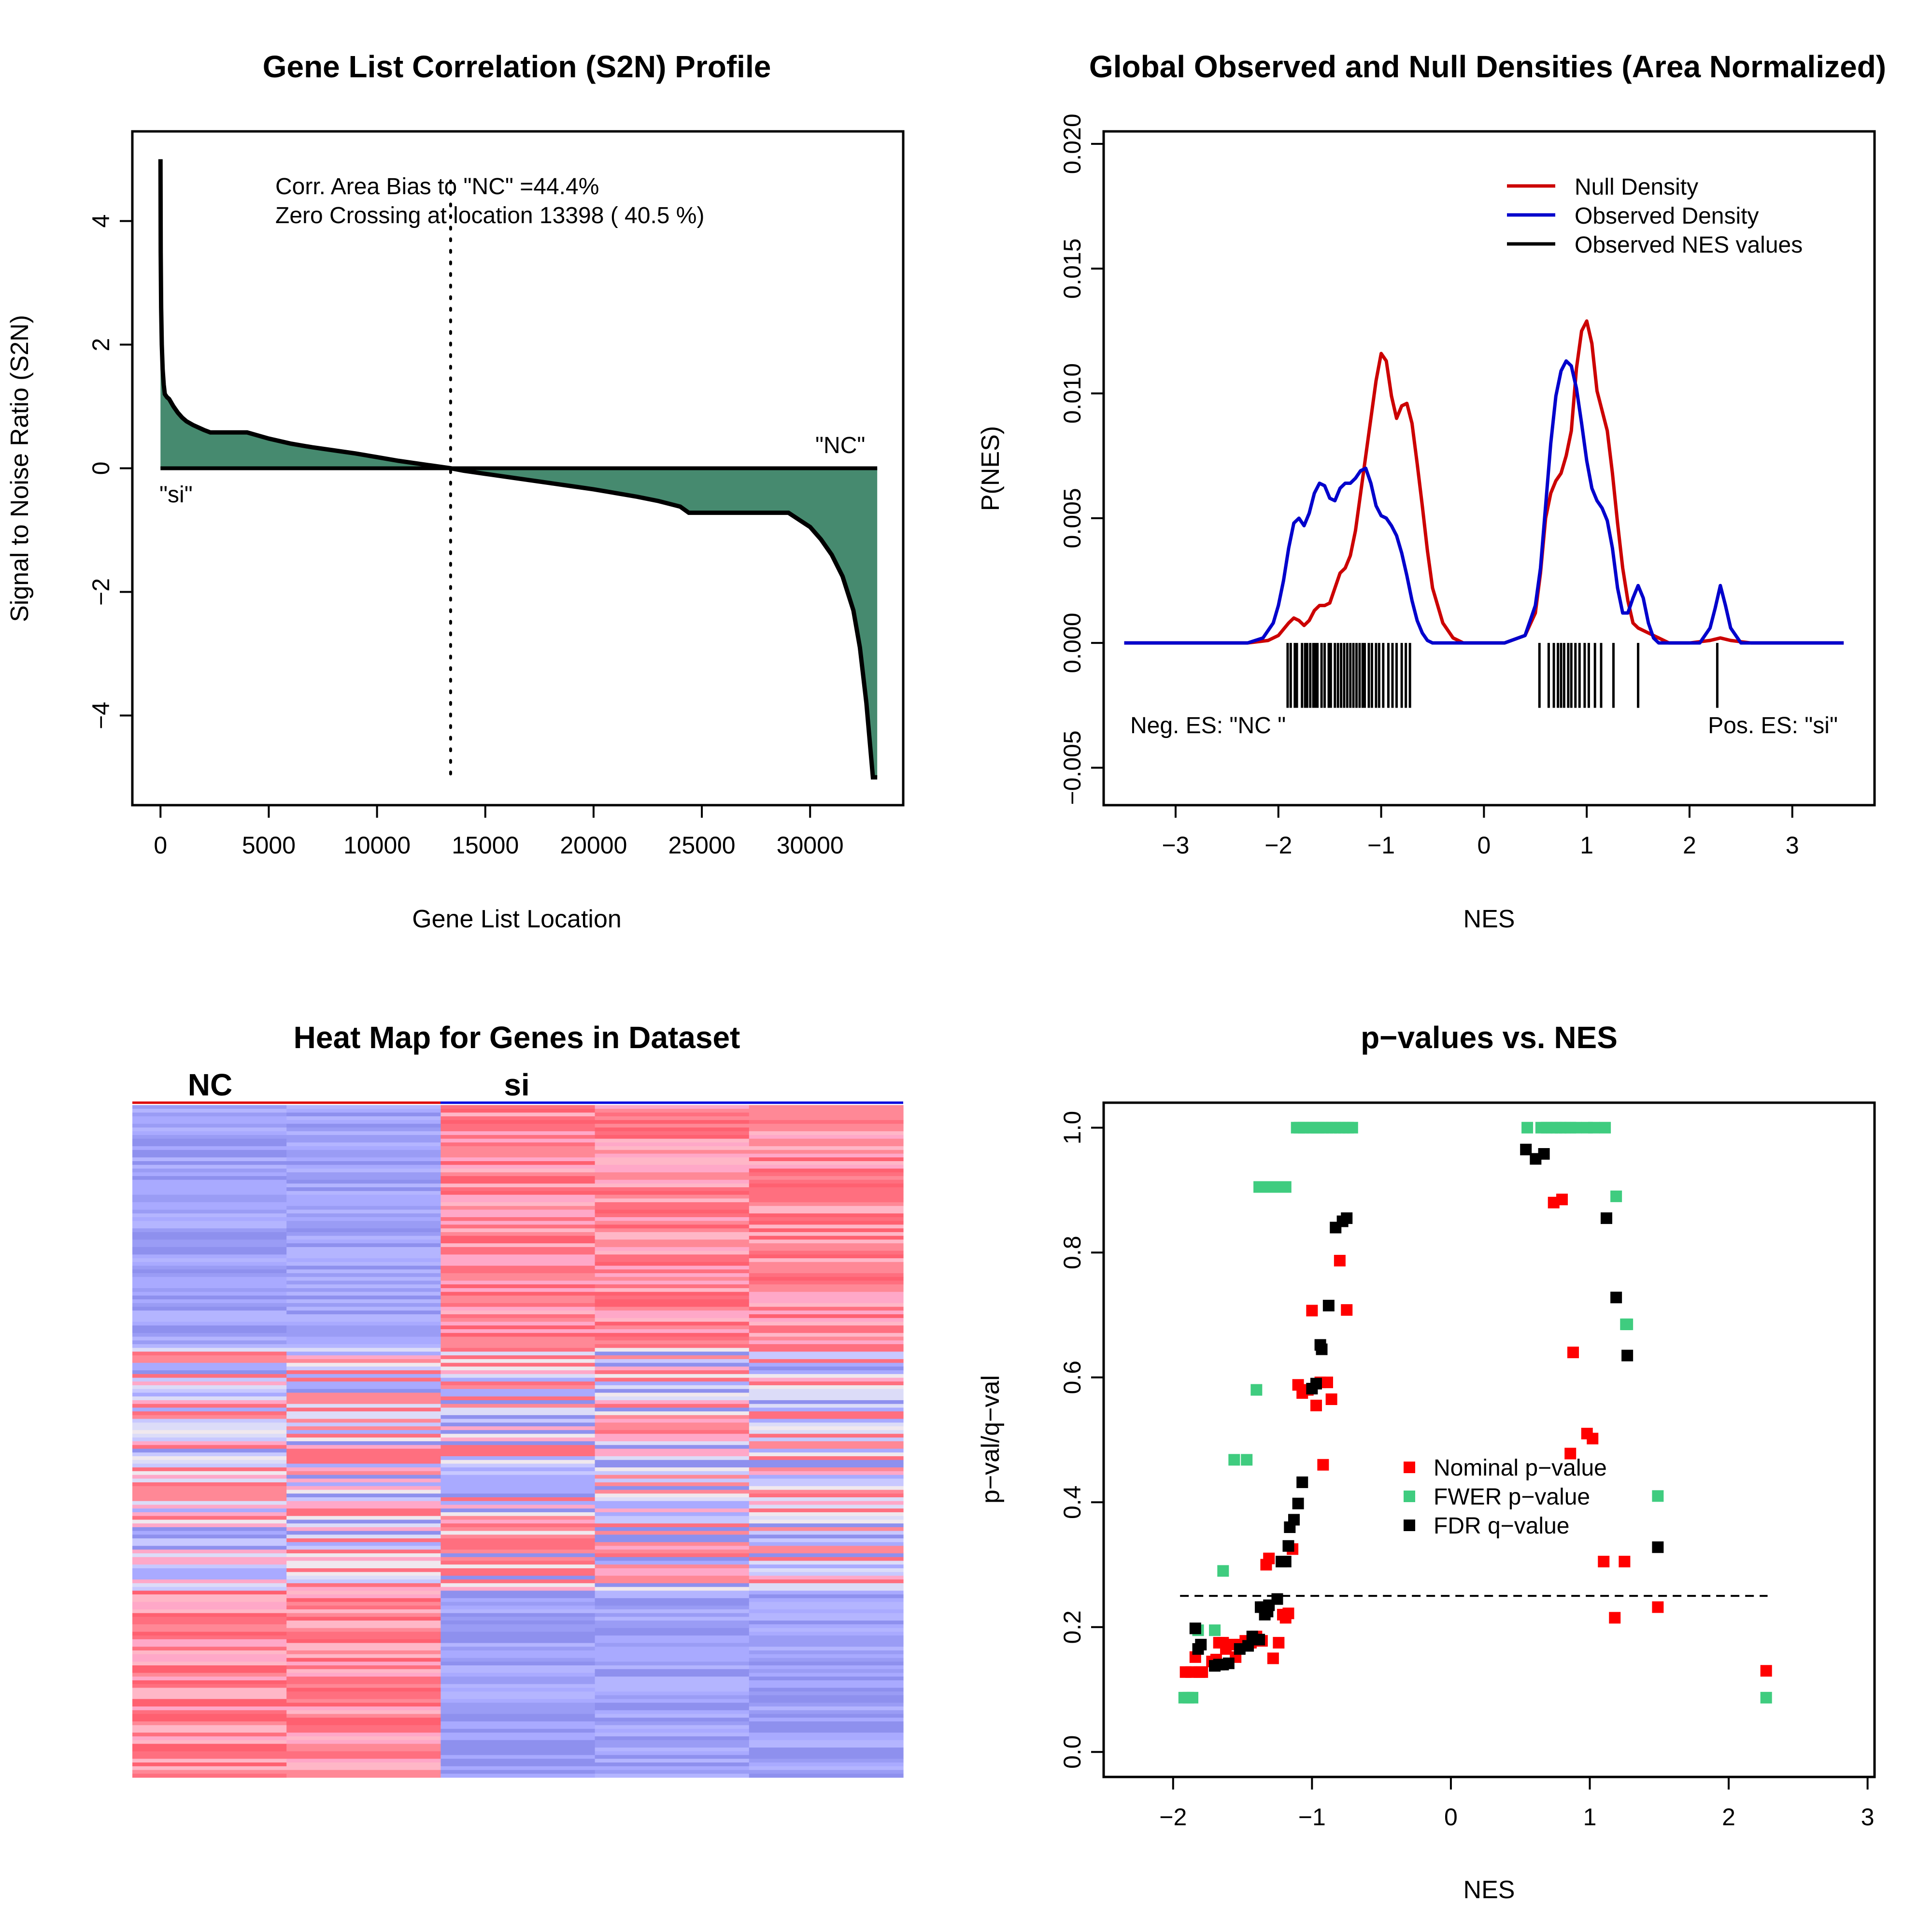 The height and width of the screenshot is (1932, 1932). What do you see at coordinates (1512, 1497) in the screenshot?
I see `legend-fwer: FWER p−value` at bounding box center [1512, 1497].